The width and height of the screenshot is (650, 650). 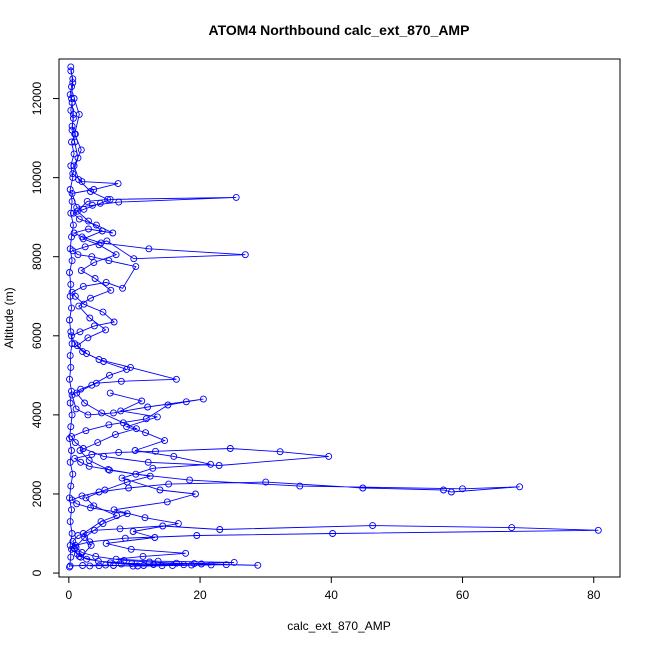 What do you see at coordinates (200, 595) in the screenshot?
I see `x-tick-label: 20` at bounding box center [200, 595].